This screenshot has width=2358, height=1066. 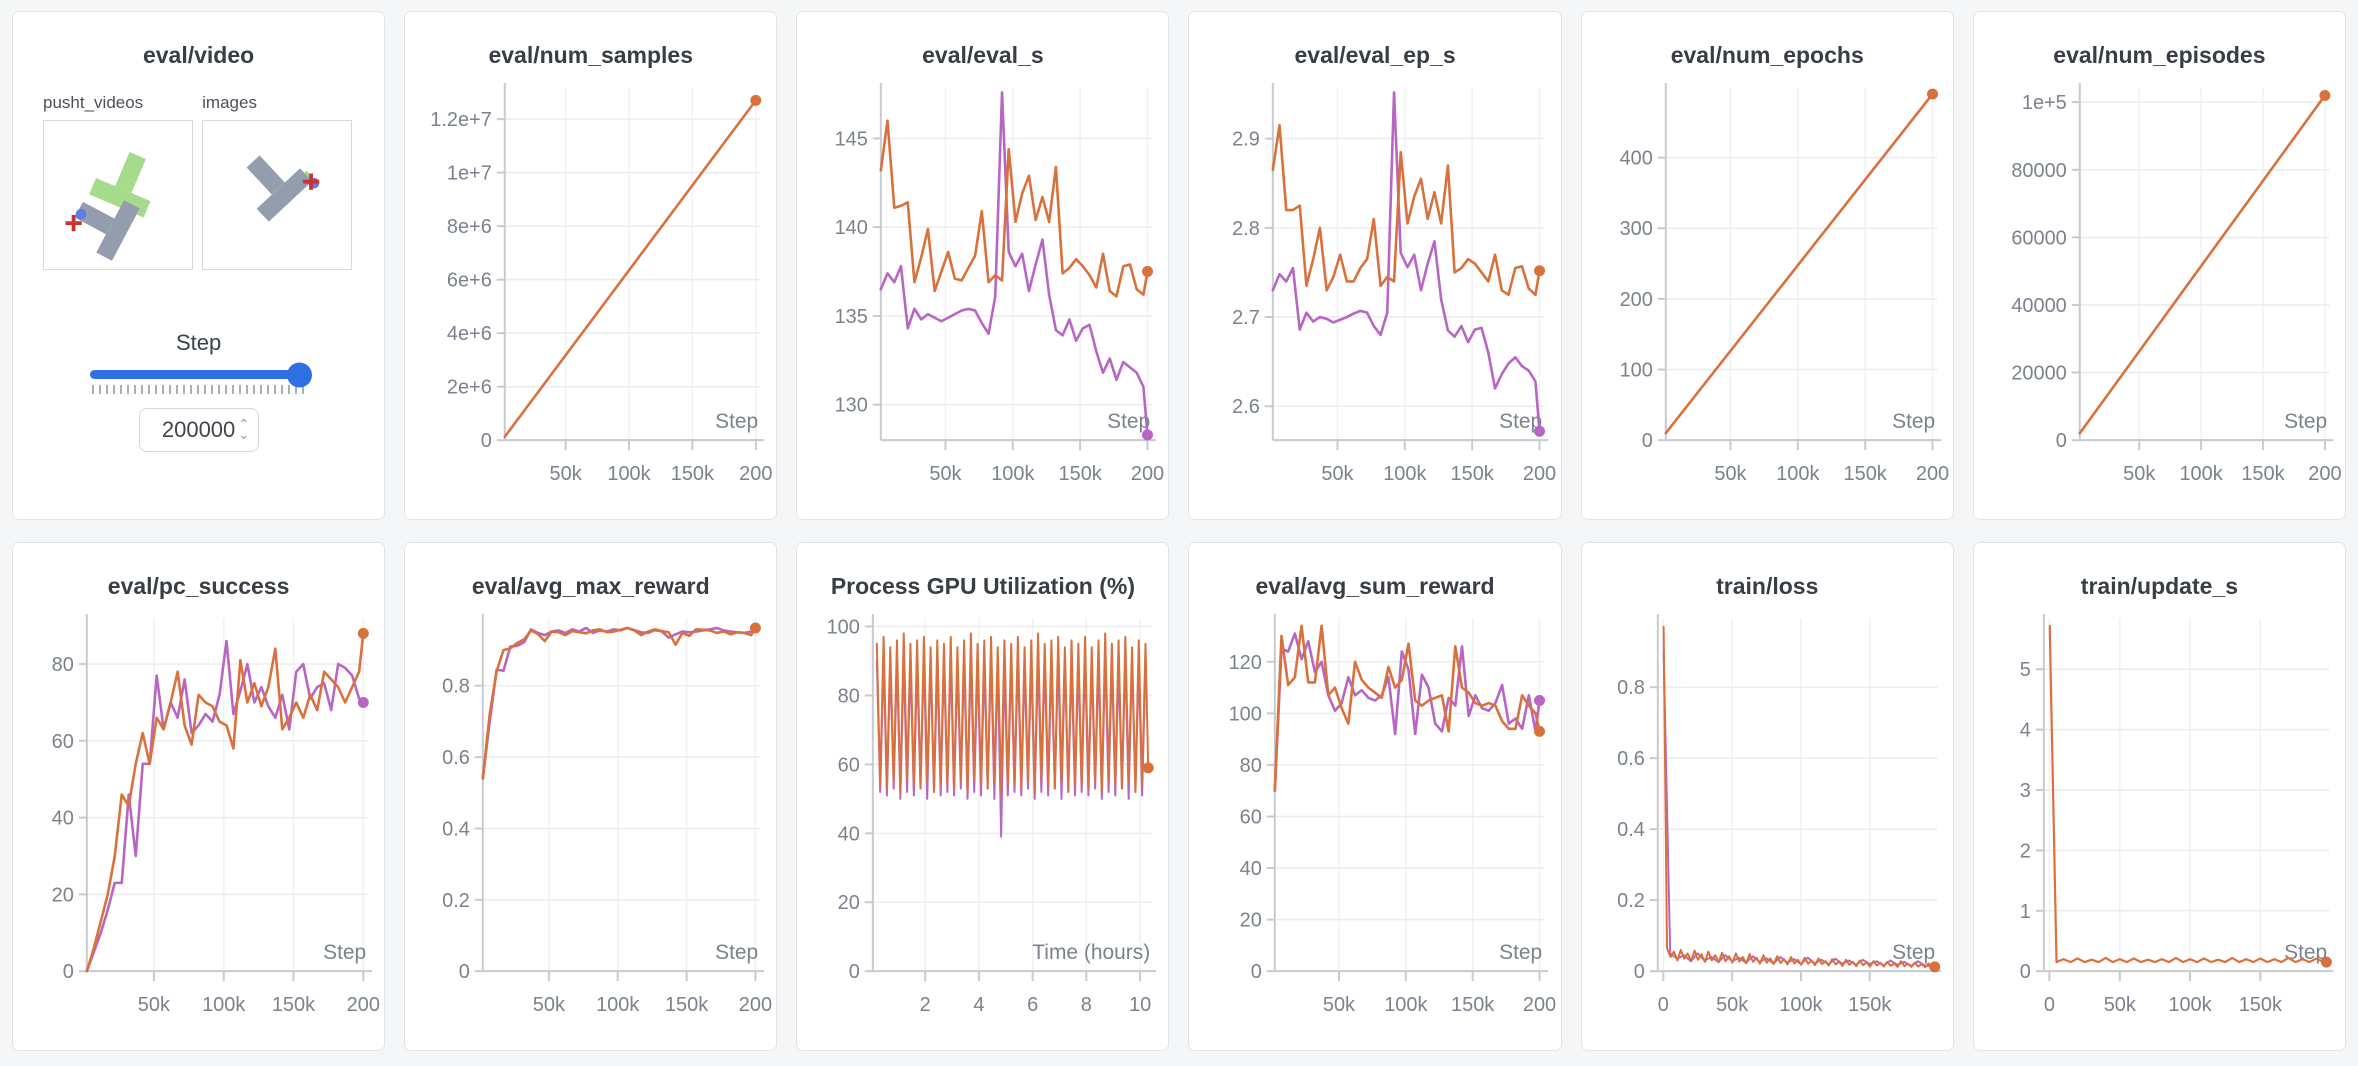 What do you see at coordinates (73, 223) in the screenshot?
I see `goal-cross-icon` at bounding box center [73, 223].